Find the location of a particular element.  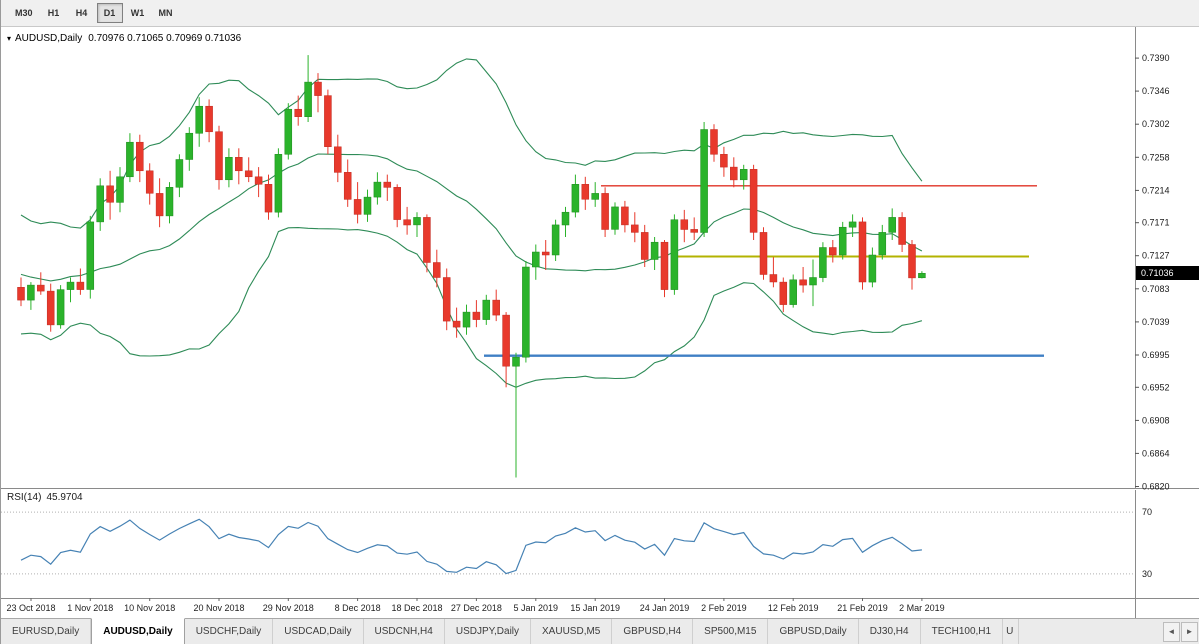

svg-text: 2 Mar 2019 is located at coordinates (922, 608).